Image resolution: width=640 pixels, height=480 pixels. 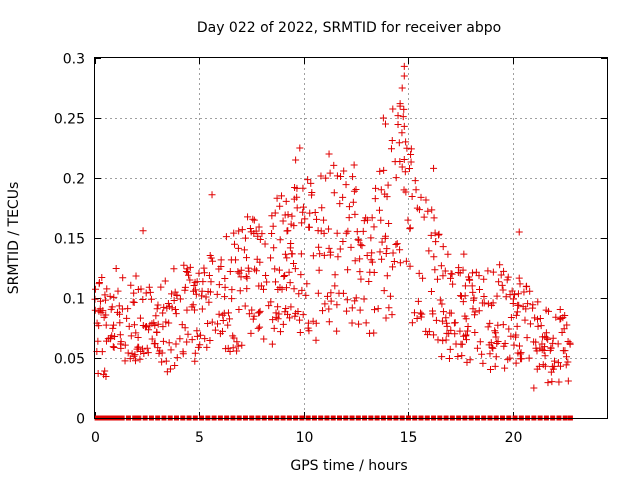 What do you see at coordinates (74, 300) in the screenshot?
I see `y-tick-label: 0.1` at bounding box center [74, 300].